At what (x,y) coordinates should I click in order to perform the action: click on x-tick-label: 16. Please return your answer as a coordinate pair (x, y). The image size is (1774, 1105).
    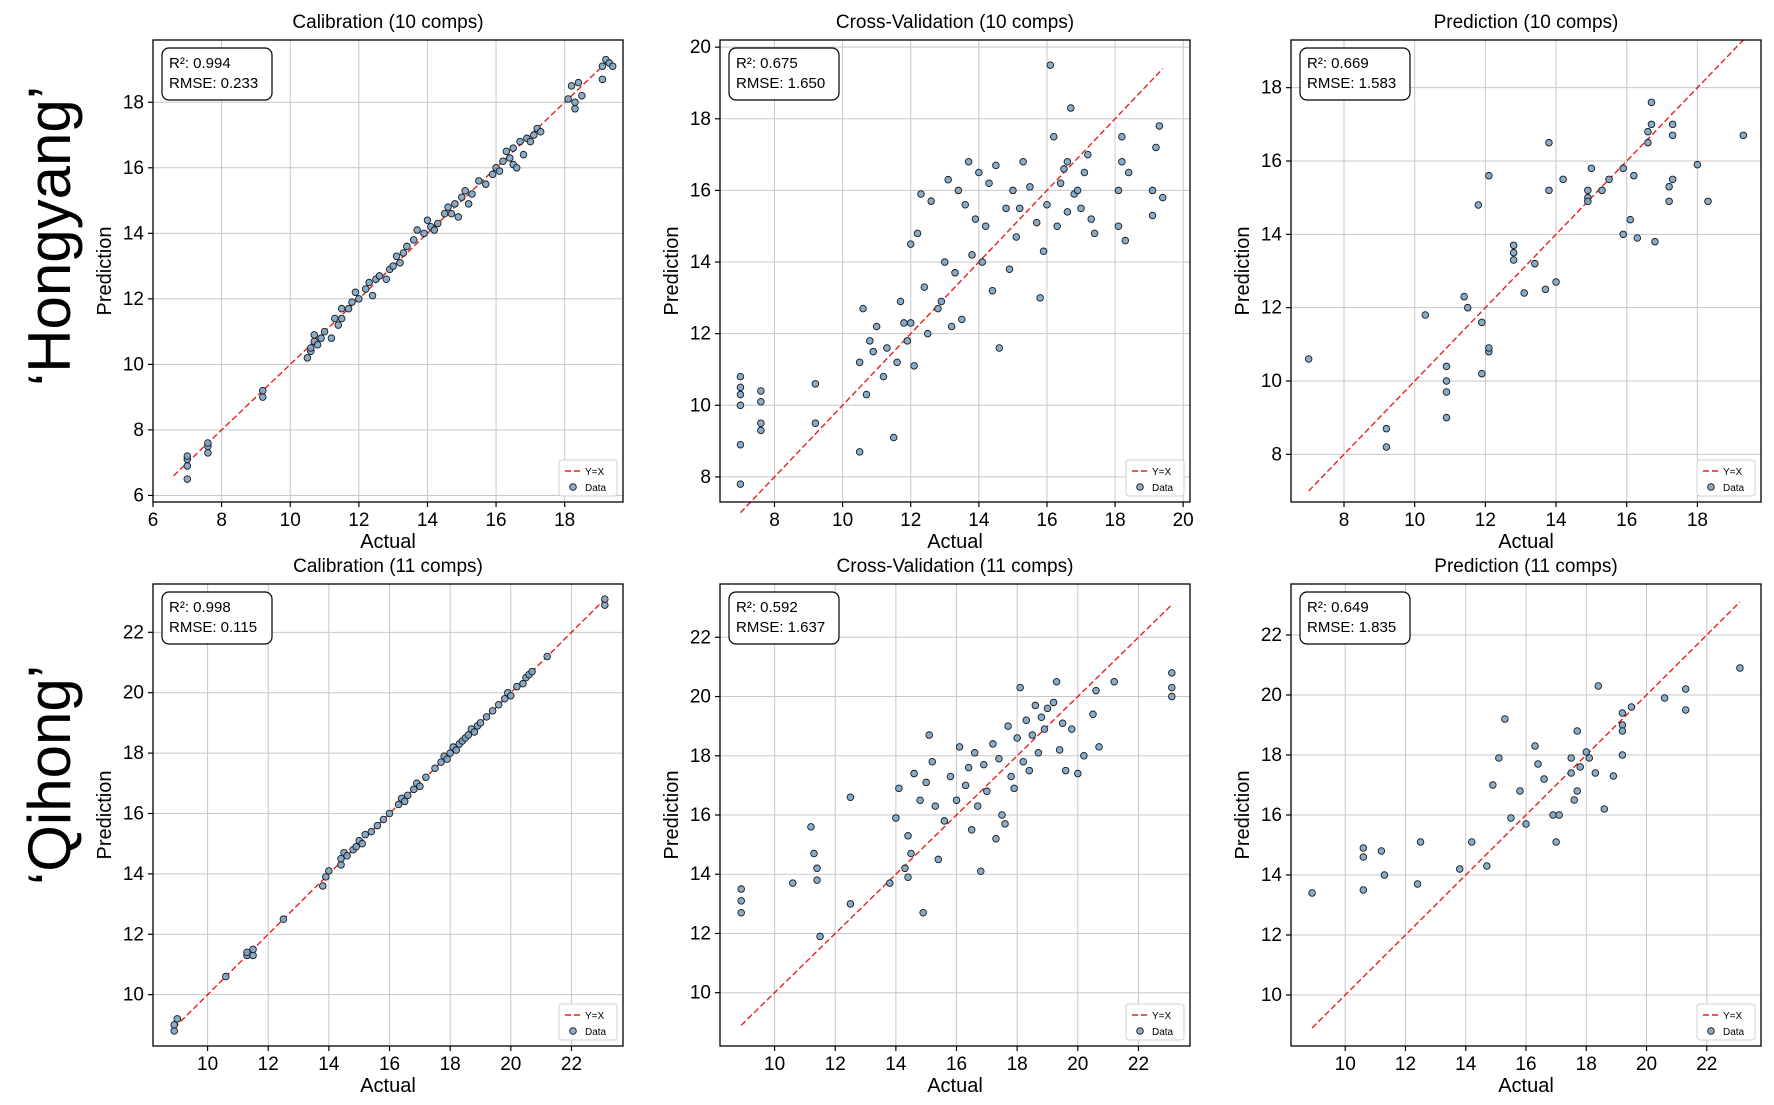
    Looking at the image, I should click on (1626, 520).